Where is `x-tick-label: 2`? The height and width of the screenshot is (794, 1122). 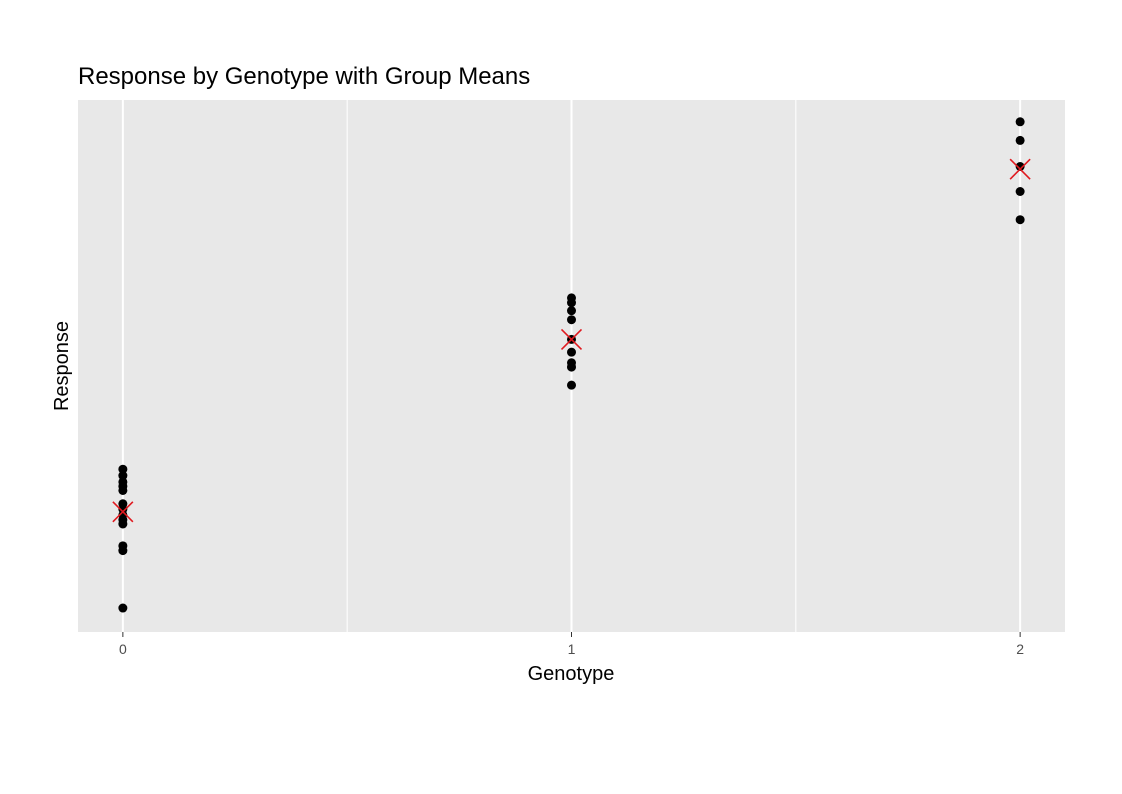 x-tick-label: 2 is located at coordinates (1020, 649).